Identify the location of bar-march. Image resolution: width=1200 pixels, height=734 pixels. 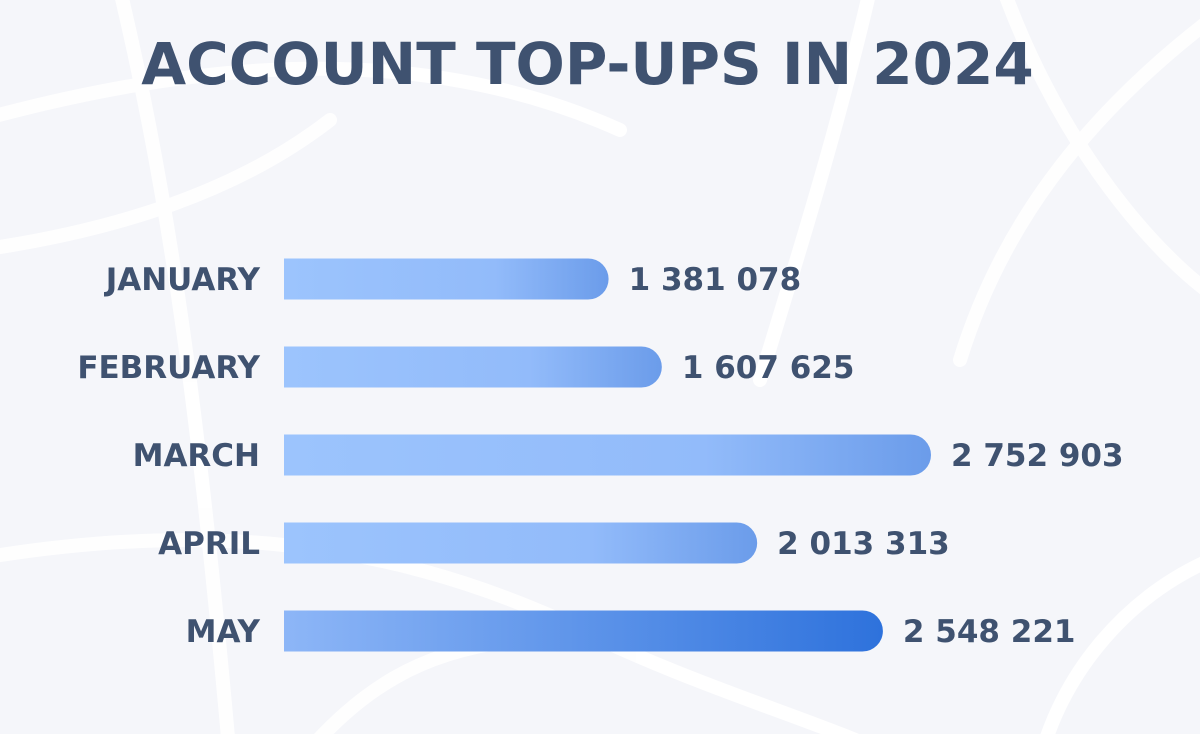
(607, 455).